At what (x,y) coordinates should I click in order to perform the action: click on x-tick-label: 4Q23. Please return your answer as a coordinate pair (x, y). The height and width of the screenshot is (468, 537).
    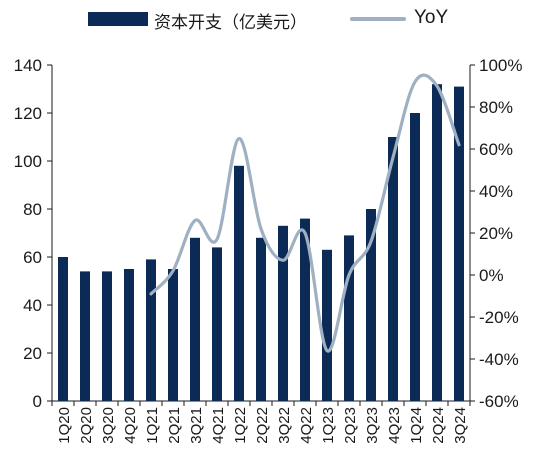
    Looking at the image, I should click on (394, 425).